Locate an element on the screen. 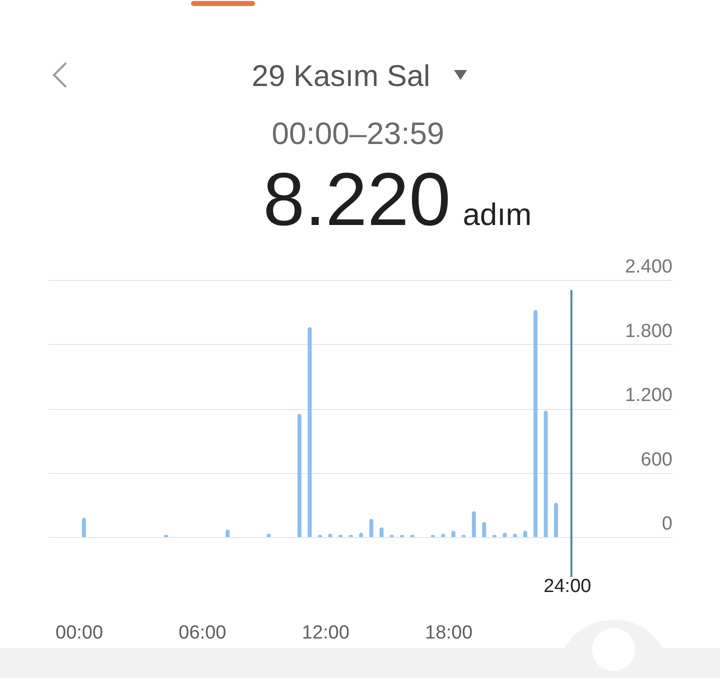 The width and height of the screenshot is (720, 678). x-tick-label: 12:00 is located at coordinates (326, 633).